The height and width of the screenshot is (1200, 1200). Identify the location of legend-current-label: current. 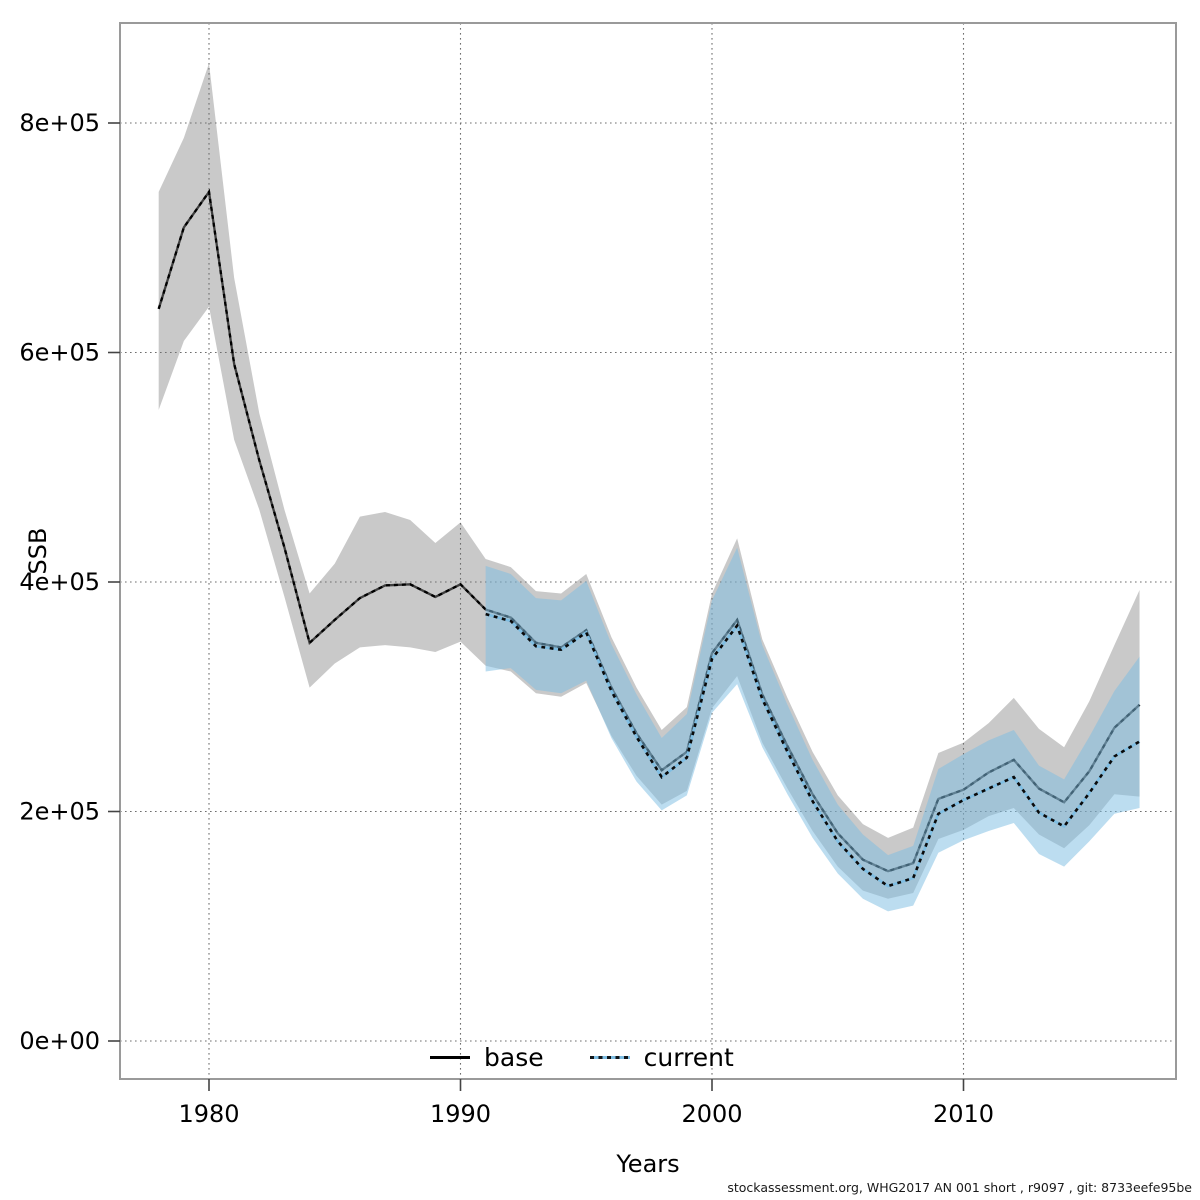
(688, 1057).